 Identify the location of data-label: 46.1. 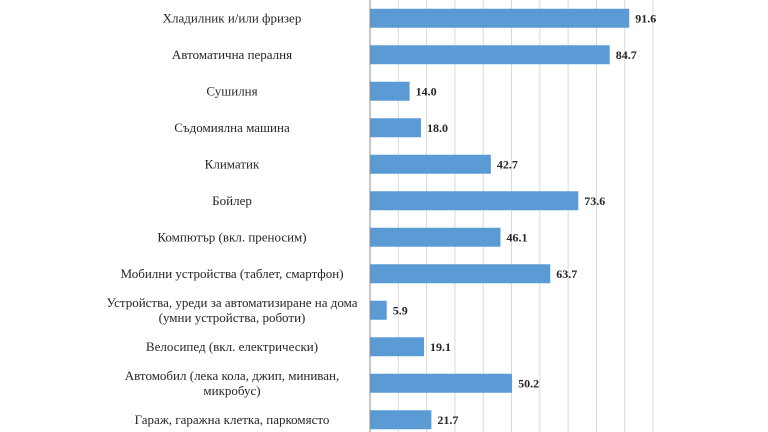
(516, 237).